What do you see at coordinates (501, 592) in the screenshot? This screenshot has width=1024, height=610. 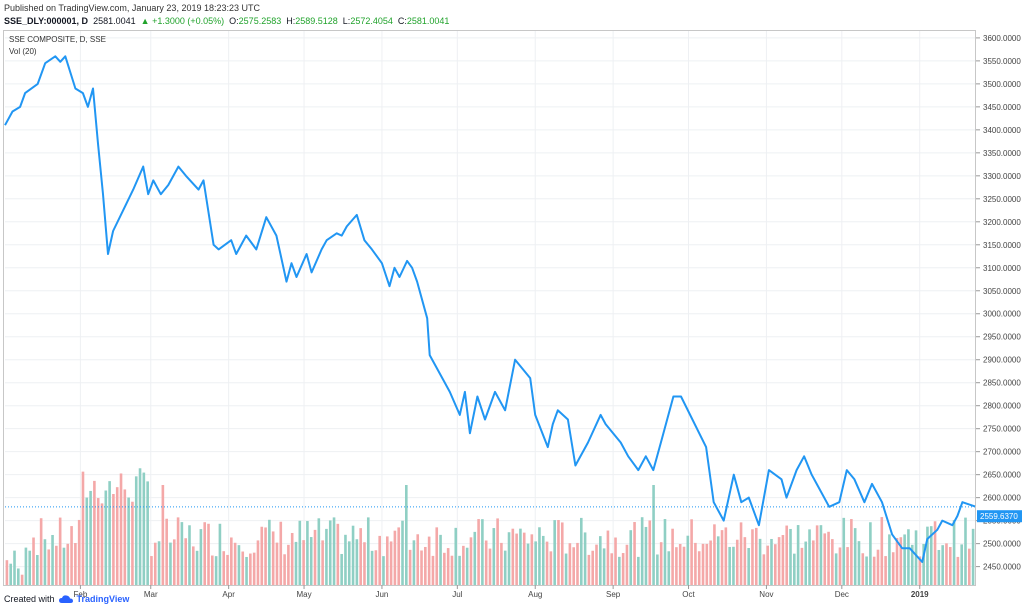 I see `x-axis: Feb Mar Apr May Jun Jul Aug Sep Oct Nov Dec 2019` at bounding box center [501, 592].